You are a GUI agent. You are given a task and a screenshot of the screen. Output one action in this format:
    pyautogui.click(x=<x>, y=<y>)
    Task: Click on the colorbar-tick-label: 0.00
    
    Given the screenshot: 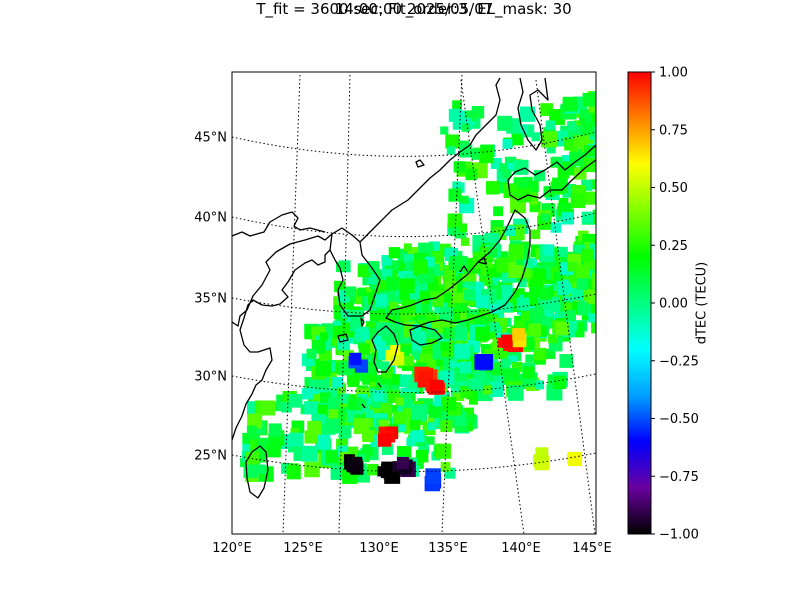 What is the action you would take?
    pyautogui.click(x=673, y=304)
    